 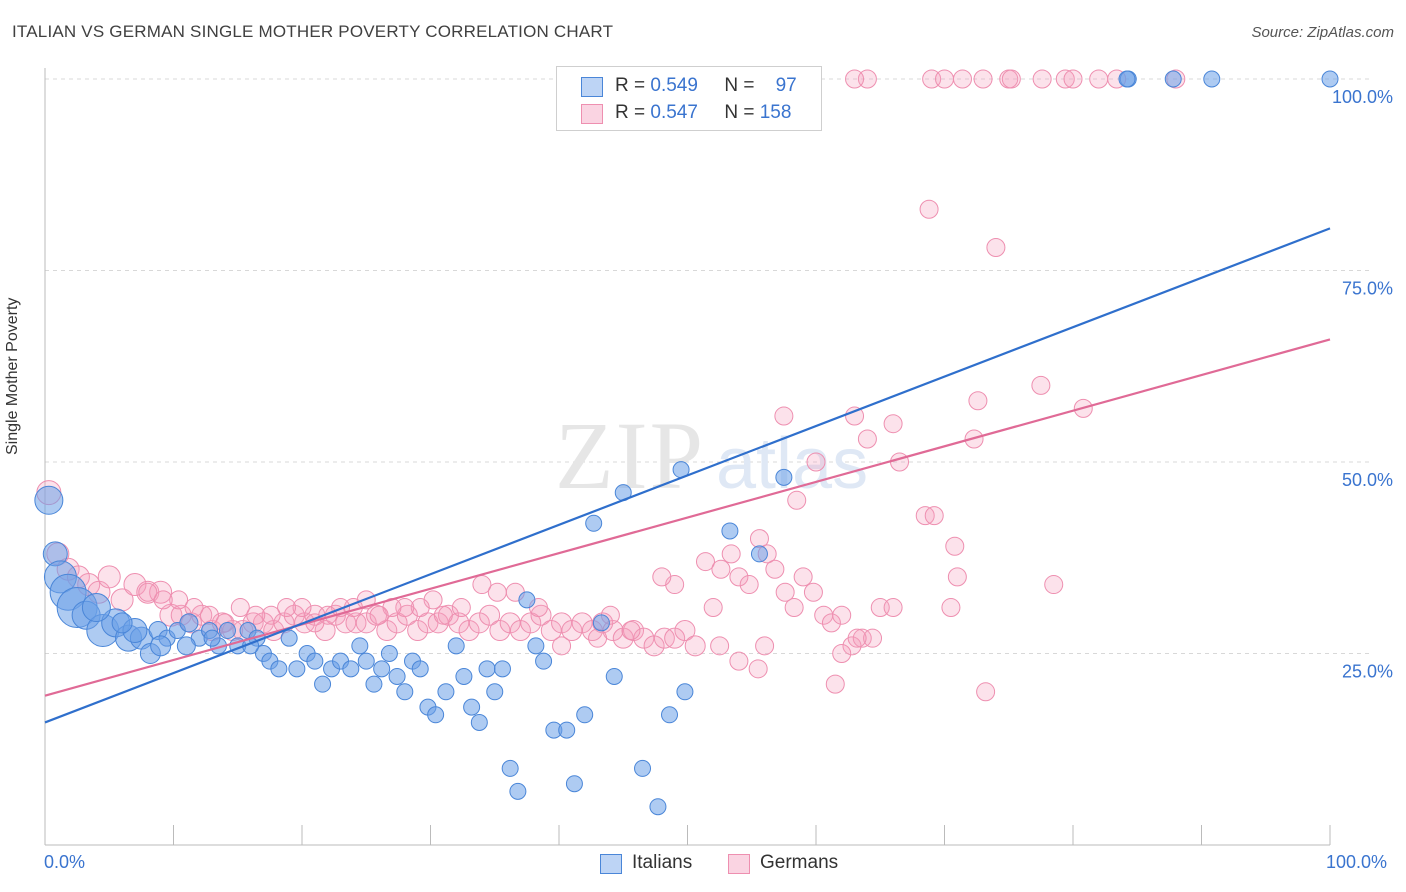 I want to click on correlation-legend: R = 0.549 N = 97 R = 0.547 N = 158, so click(x=689, y=98).